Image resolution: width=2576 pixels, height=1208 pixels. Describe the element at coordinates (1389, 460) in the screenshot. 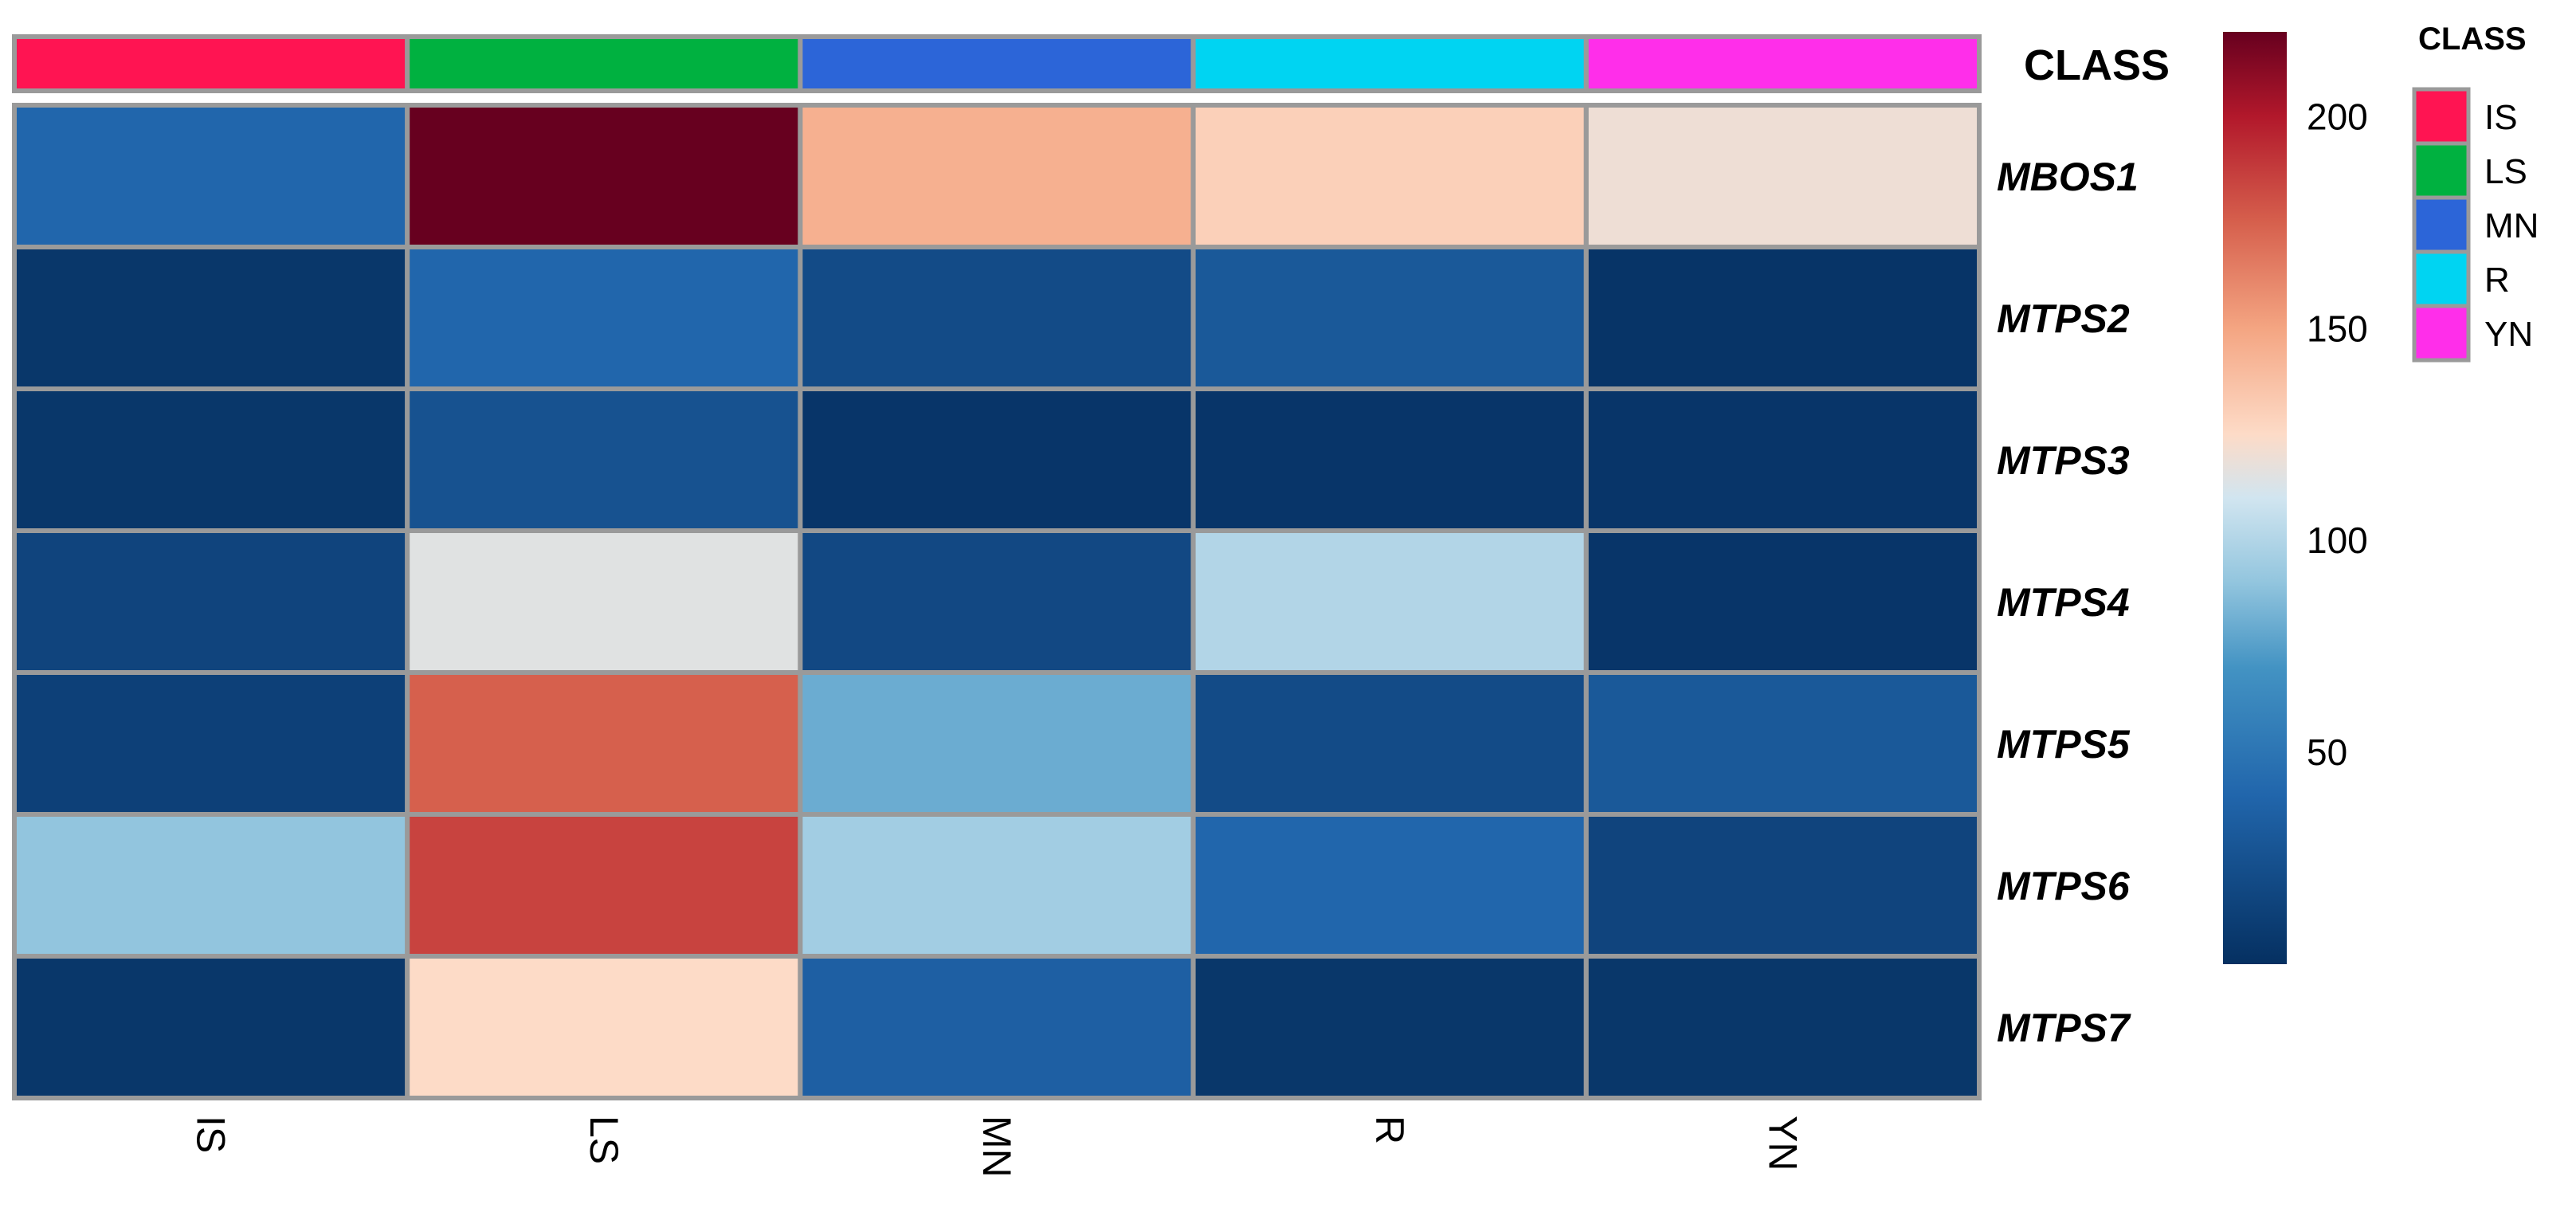

I see `heatmap-cell-mtps3-r` at that location.